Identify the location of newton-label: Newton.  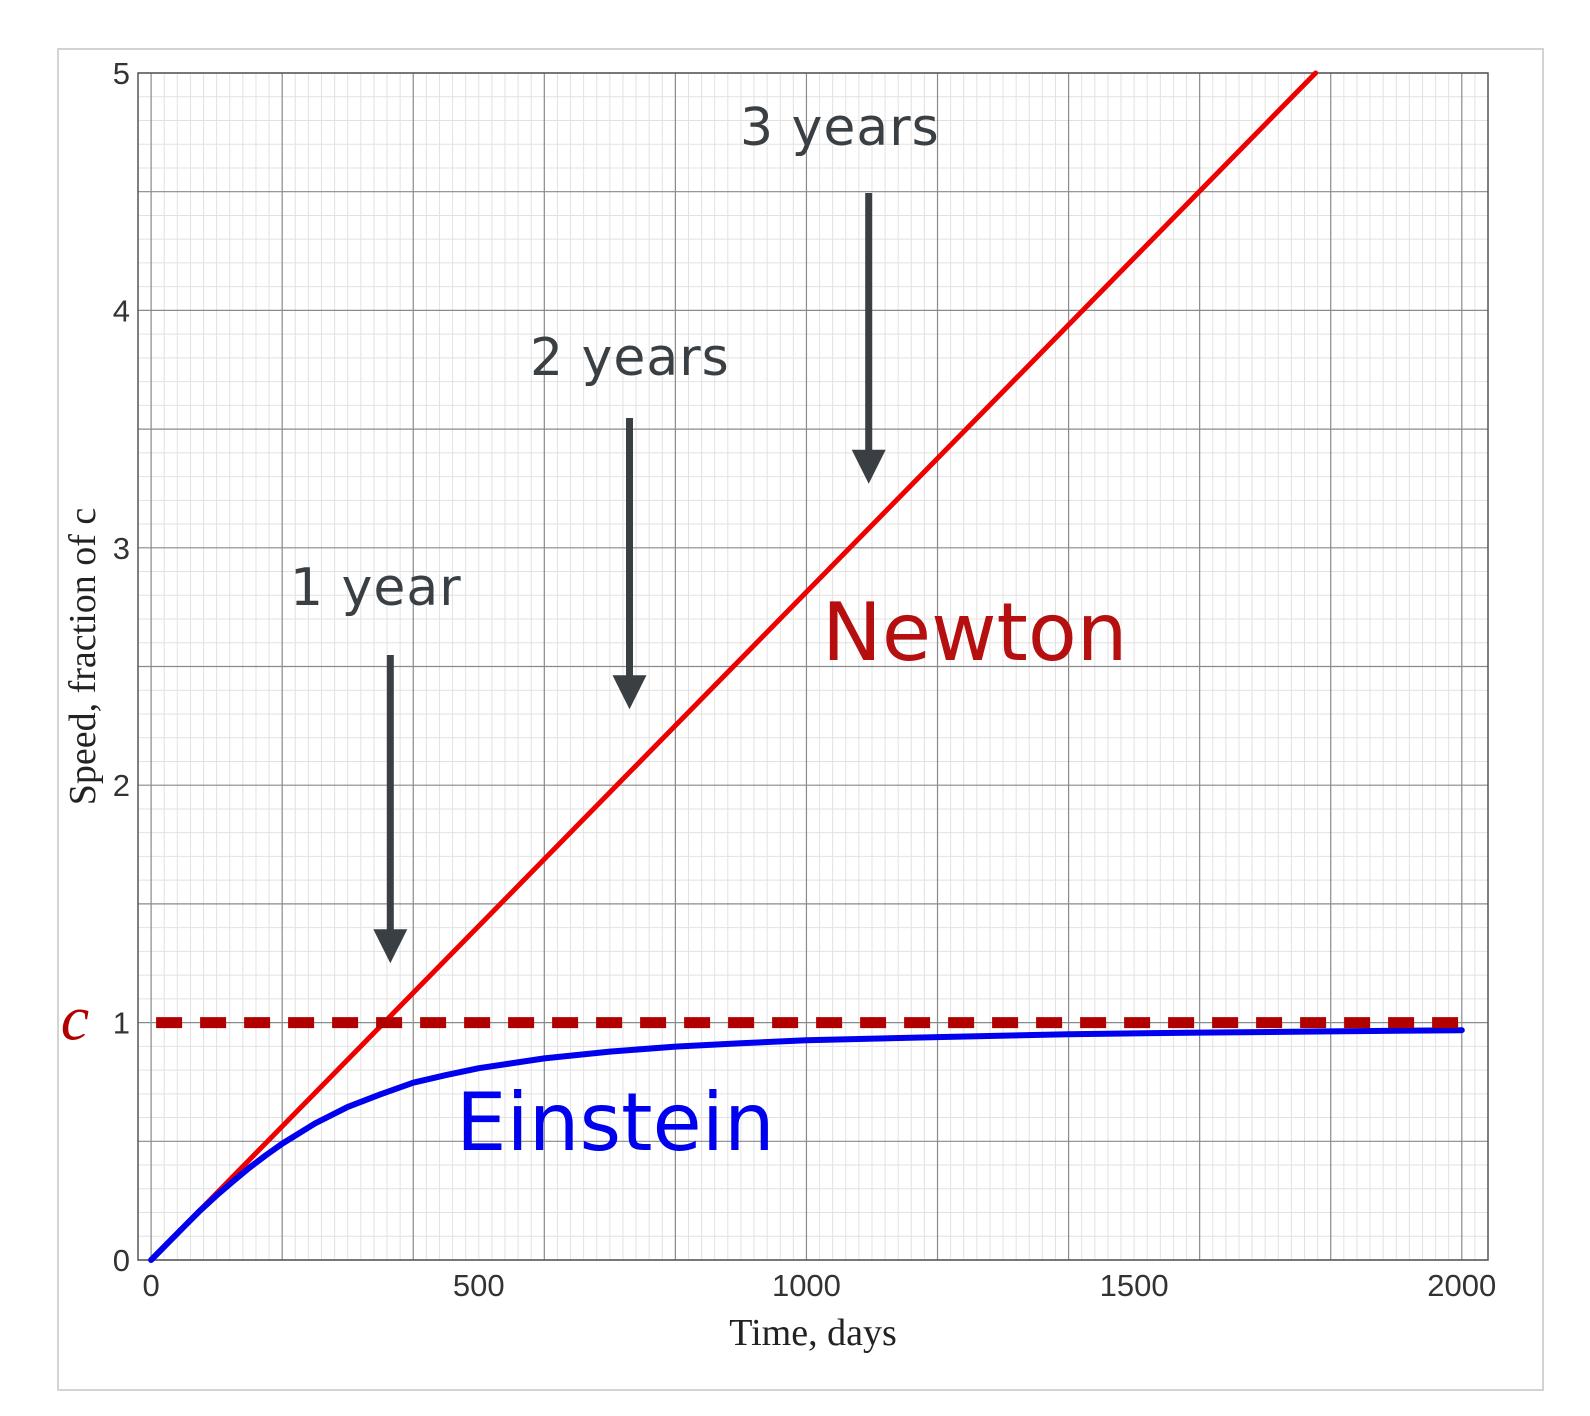
(975, 632).